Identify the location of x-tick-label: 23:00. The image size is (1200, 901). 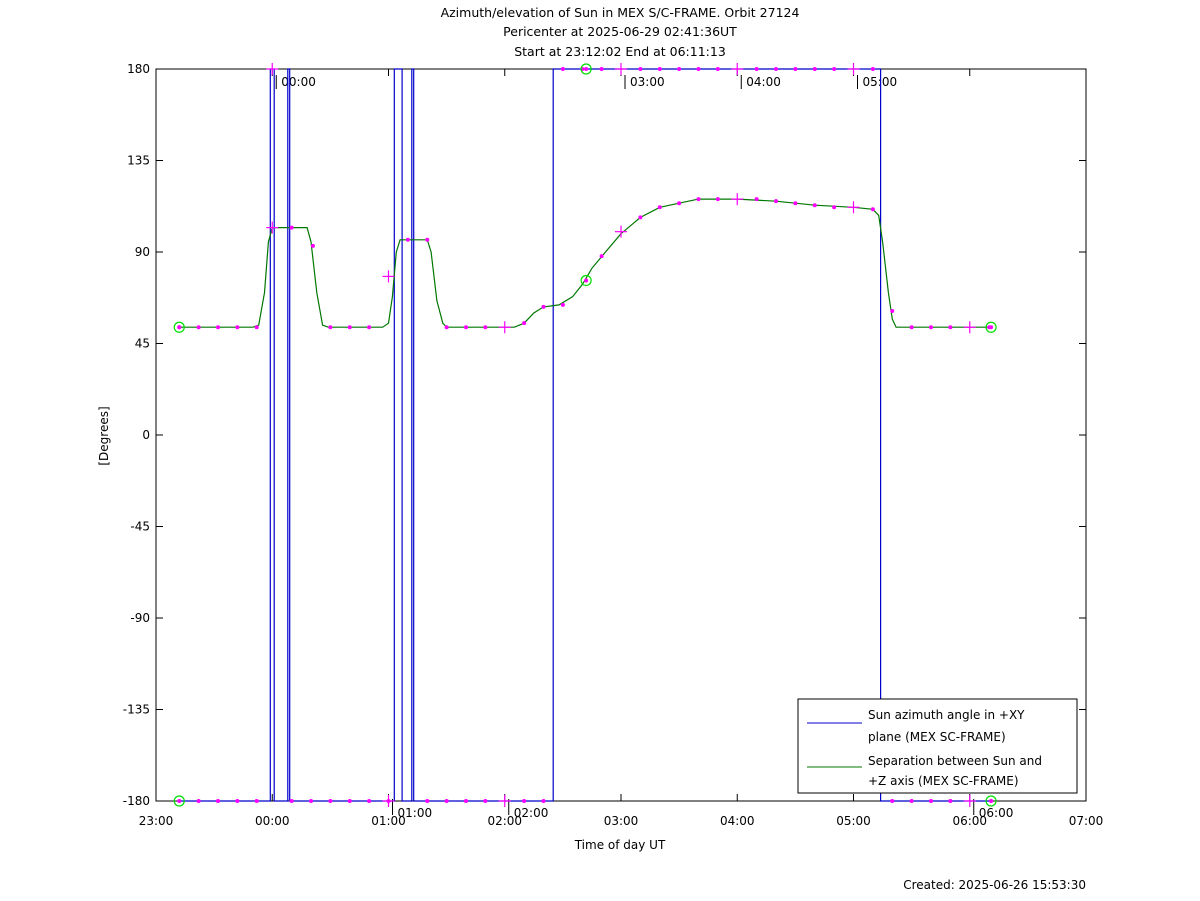
(156, 821).